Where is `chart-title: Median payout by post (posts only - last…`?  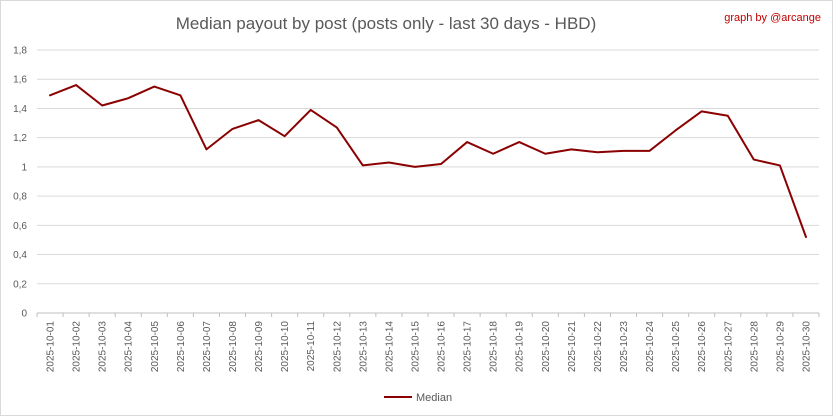 chart-title: Median payout by post (posts only - last… is located at coordinates (386, 23).